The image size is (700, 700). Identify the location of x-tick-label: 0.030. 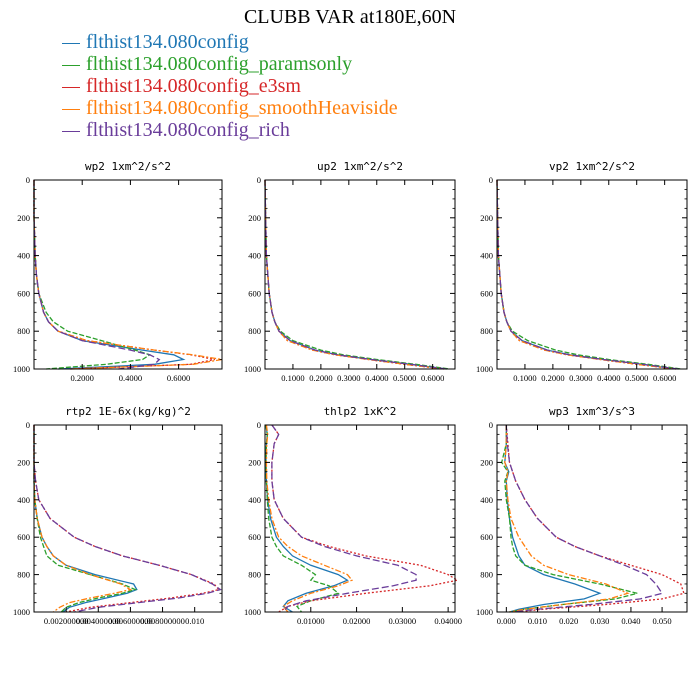
(599, 621).